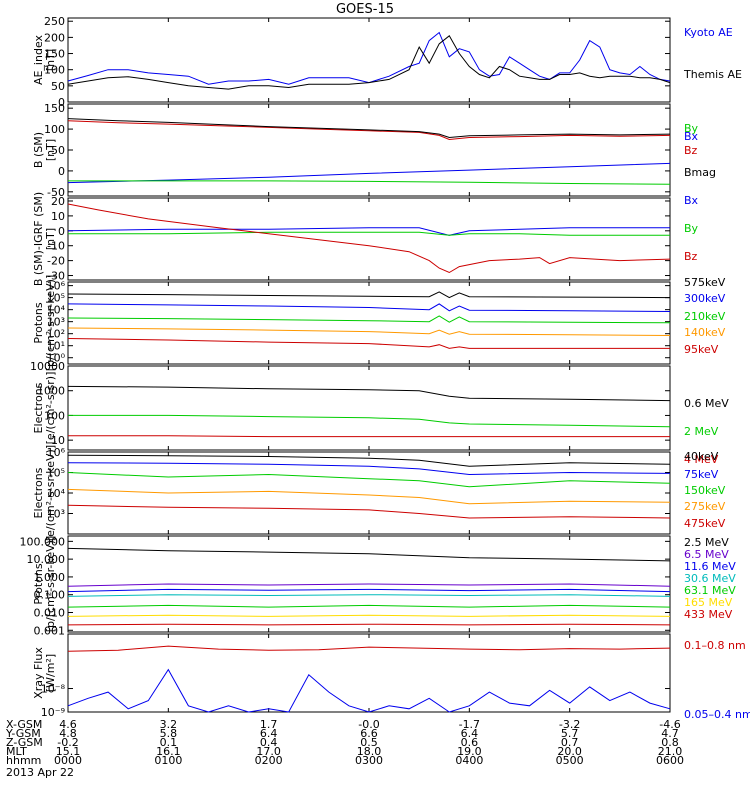  What do you see at coordinates (469, 724) in the screenshot?
I see `ephemeris-value: -1.7` at bounding box center [469, 724].